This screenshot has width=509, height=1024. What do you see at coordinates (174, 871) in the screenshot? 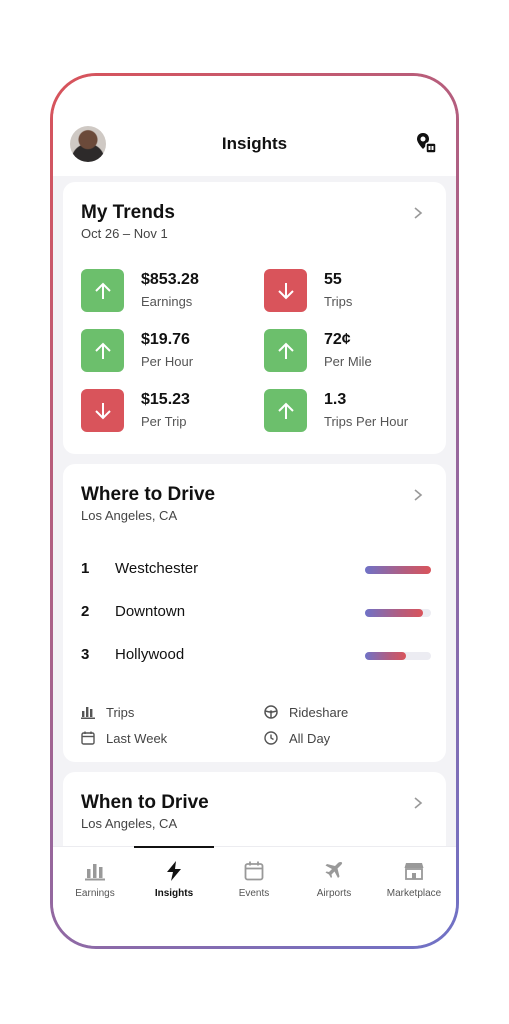
I see `lightning-icon` at bounding box center [174, 871].